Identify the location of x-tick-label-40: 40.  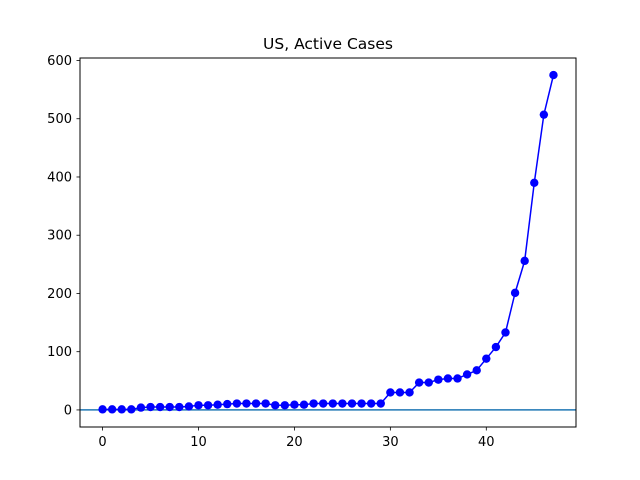
(486, 442).